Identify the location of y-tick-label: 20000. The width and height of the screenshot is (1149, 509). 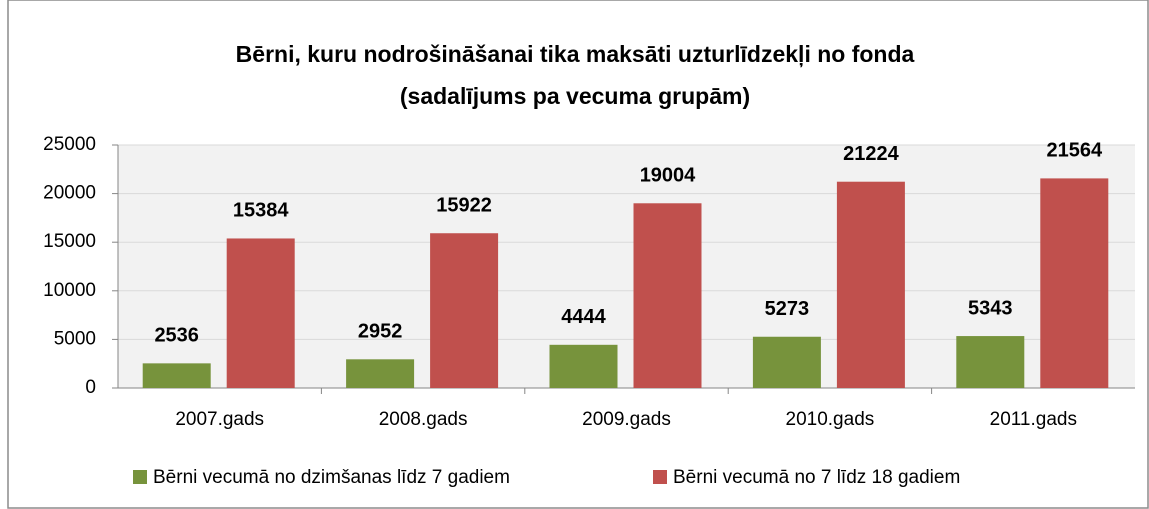
(69, 193).